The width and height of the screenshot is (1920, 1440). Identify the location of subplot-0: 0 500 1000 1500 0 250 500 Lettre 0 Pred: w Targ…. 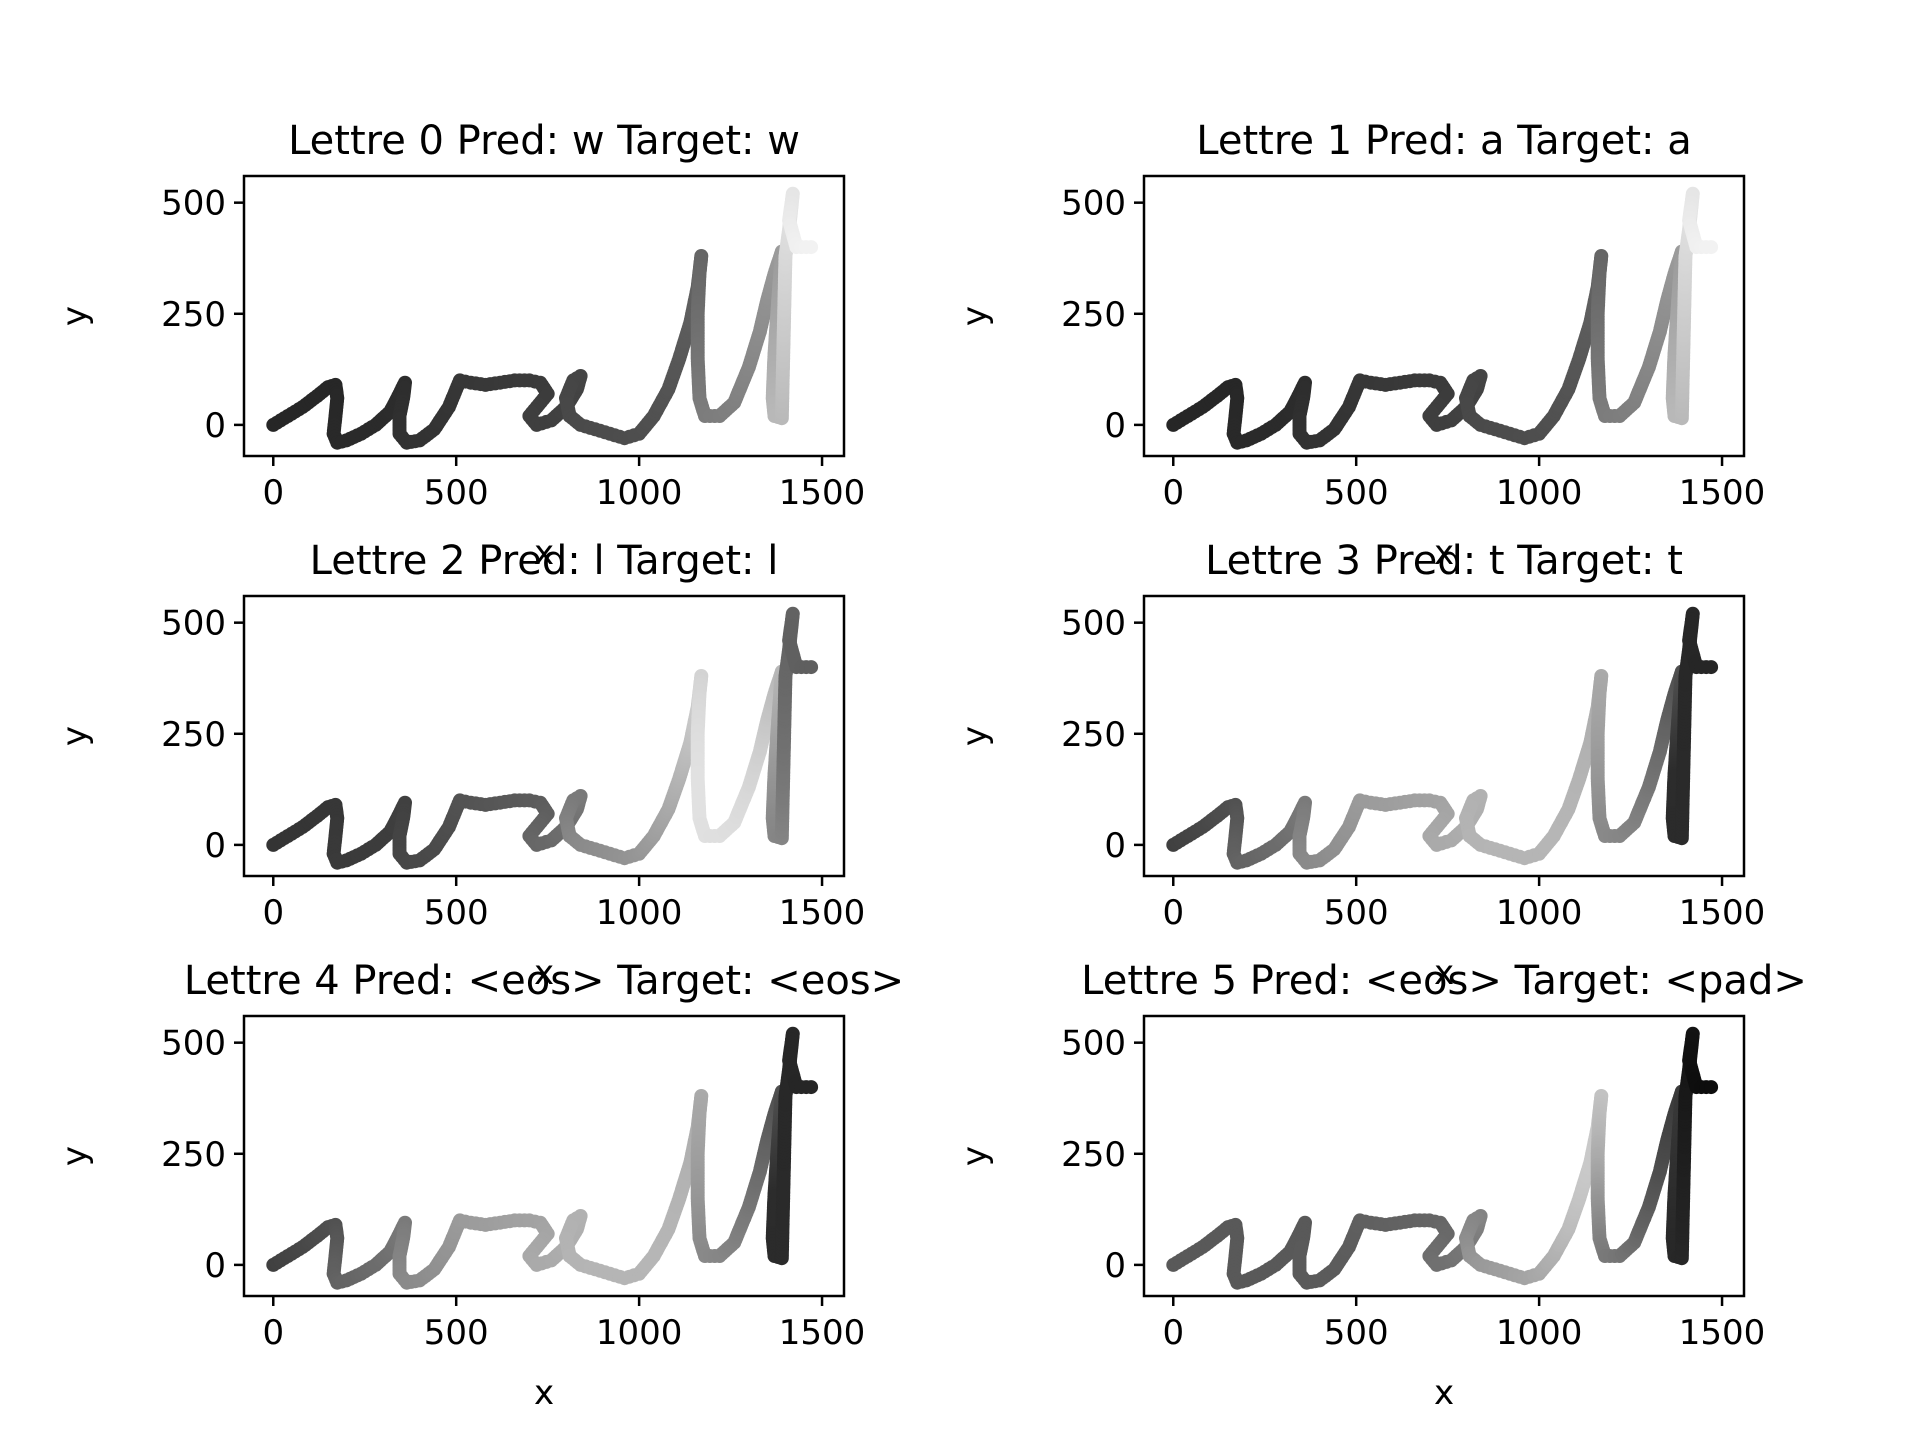
(460, 345).